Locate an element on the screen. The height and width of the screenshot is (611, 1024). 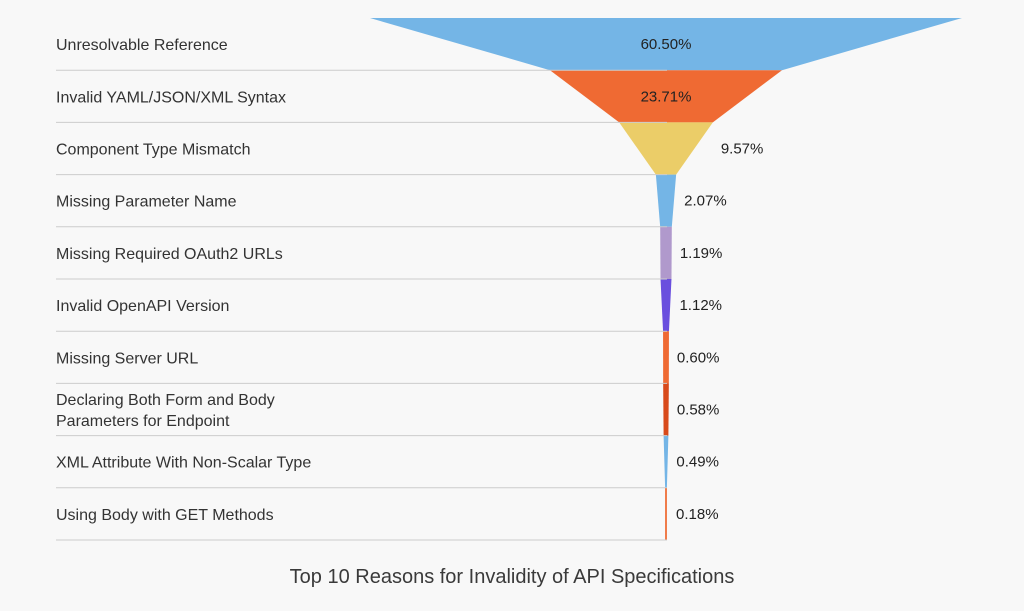
value-label: 60.50% is located at coordinates (666, 44).